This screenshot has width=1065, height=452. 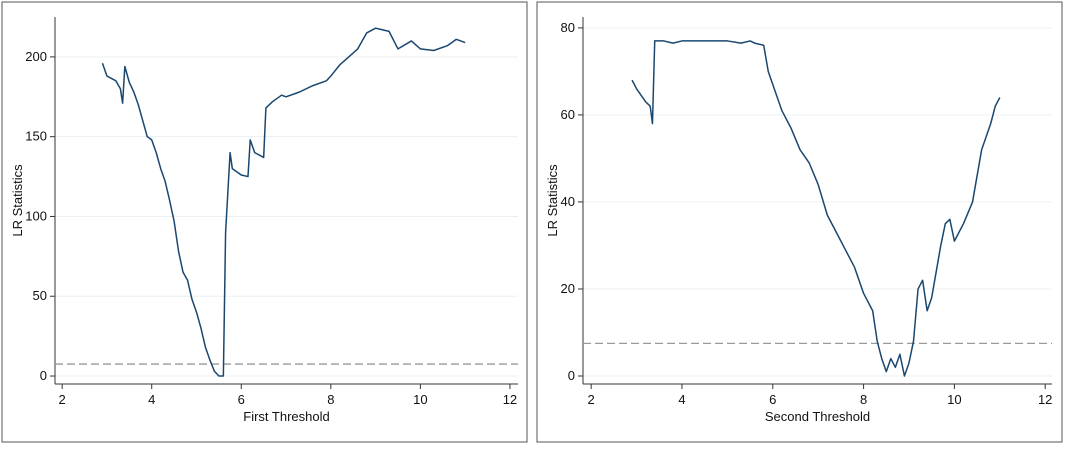 What do you see at coordinates (36, 56) in the screenshot?
I see `y-tick-label: 200` at bounding box center [36, 56].